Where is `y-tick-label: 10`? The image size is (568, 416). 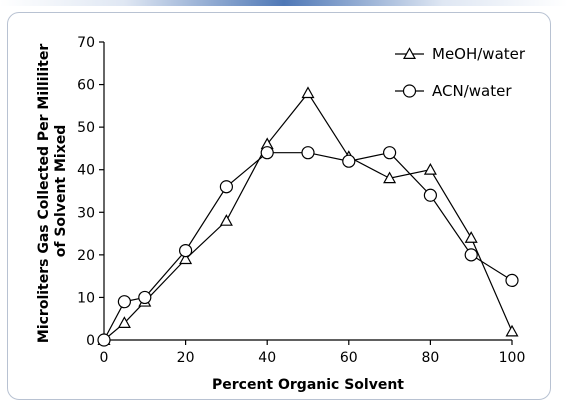 y-tick-label: 10 is located at coordinates (86, 298).